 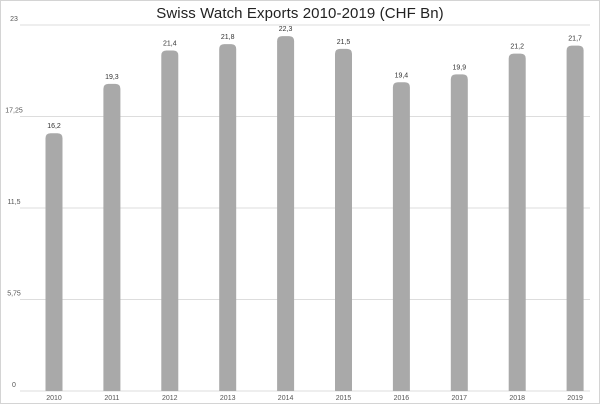 I want to click on y-tick-label: 5,75, so click(x=14, y=294).